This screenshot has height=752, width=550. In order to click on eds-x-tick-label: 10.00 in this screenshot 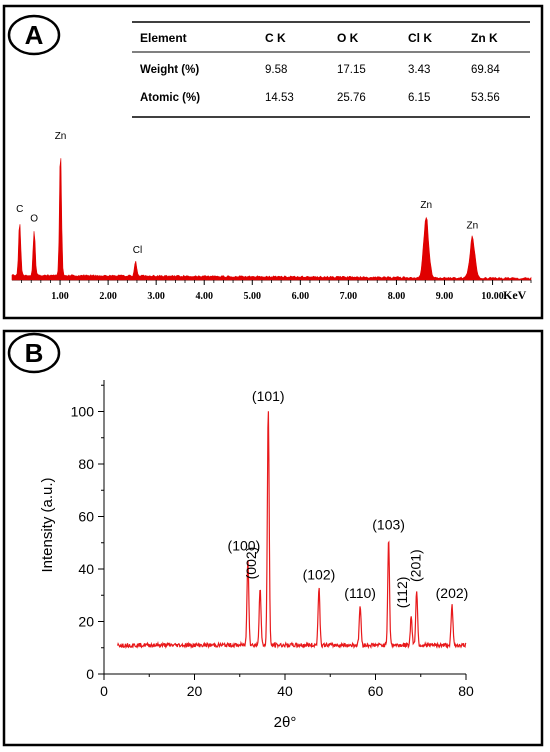, I will do `click(492, 296)`.